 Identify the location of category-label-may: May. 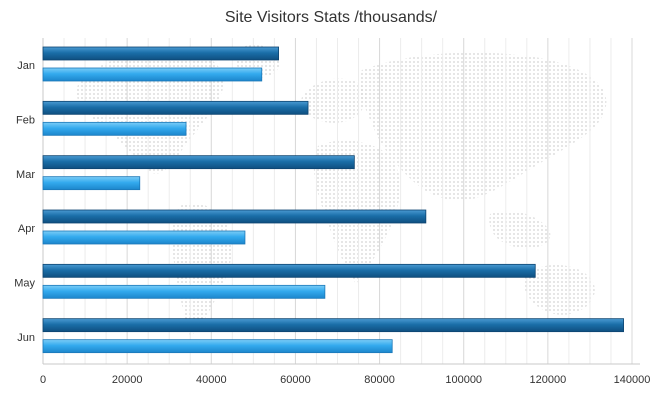
(24, 284).